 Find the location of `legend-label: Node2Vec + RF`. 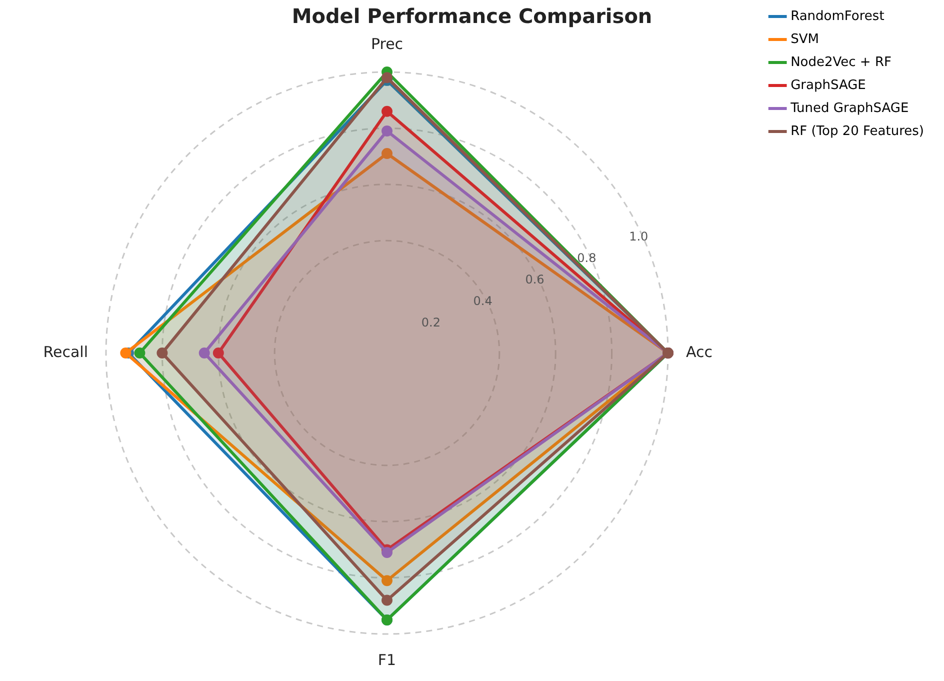

legend-label: Node2Vec + RF is located at coordinates (841, 62).